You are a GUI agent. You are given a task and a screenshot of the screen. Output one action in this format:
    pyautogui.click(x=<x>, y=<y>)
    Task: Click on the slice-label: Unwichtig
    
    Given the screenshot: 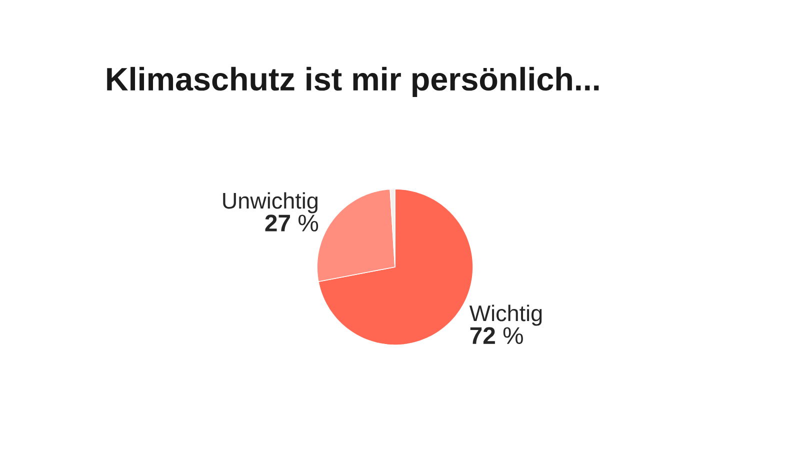 What is the action you would take?
    pyautogui.click(x=270, y=203)
    